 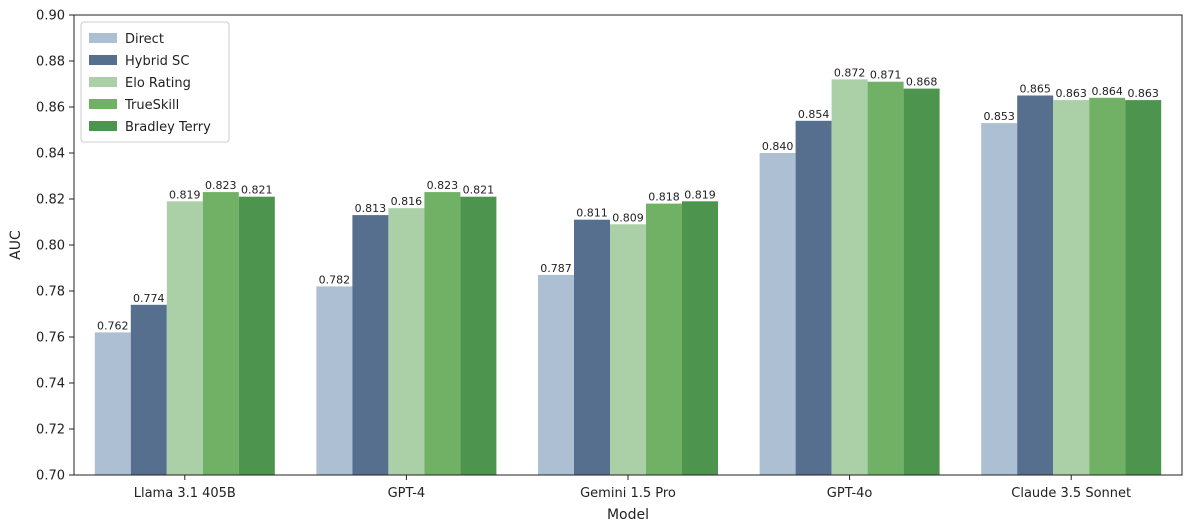 I want to click on x-tick-label: Gemini 1.5 Pro, so click(x=628, y=493).